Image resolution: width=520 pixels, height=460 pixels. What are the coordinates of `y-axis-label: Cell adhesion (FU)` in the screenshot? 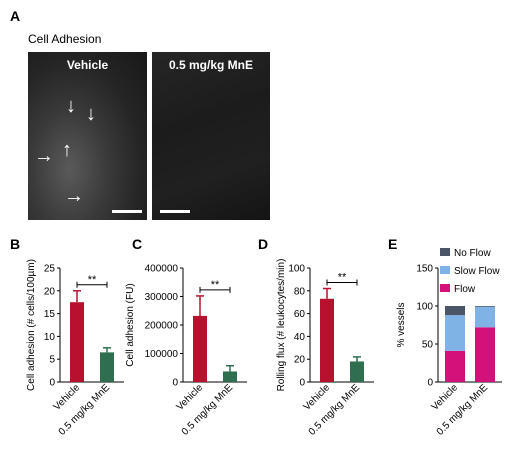 It's located at (130, 324).